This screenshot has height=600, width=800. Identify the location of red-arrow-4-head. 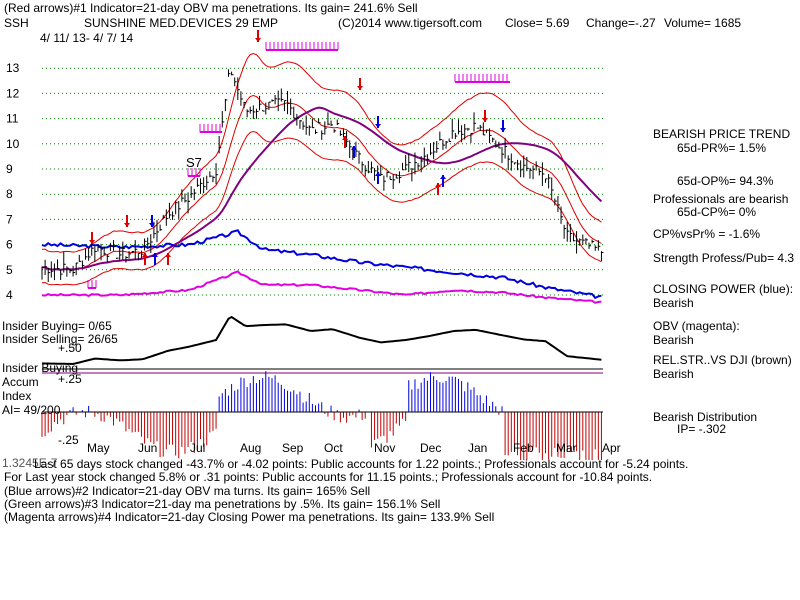
(485, 120).